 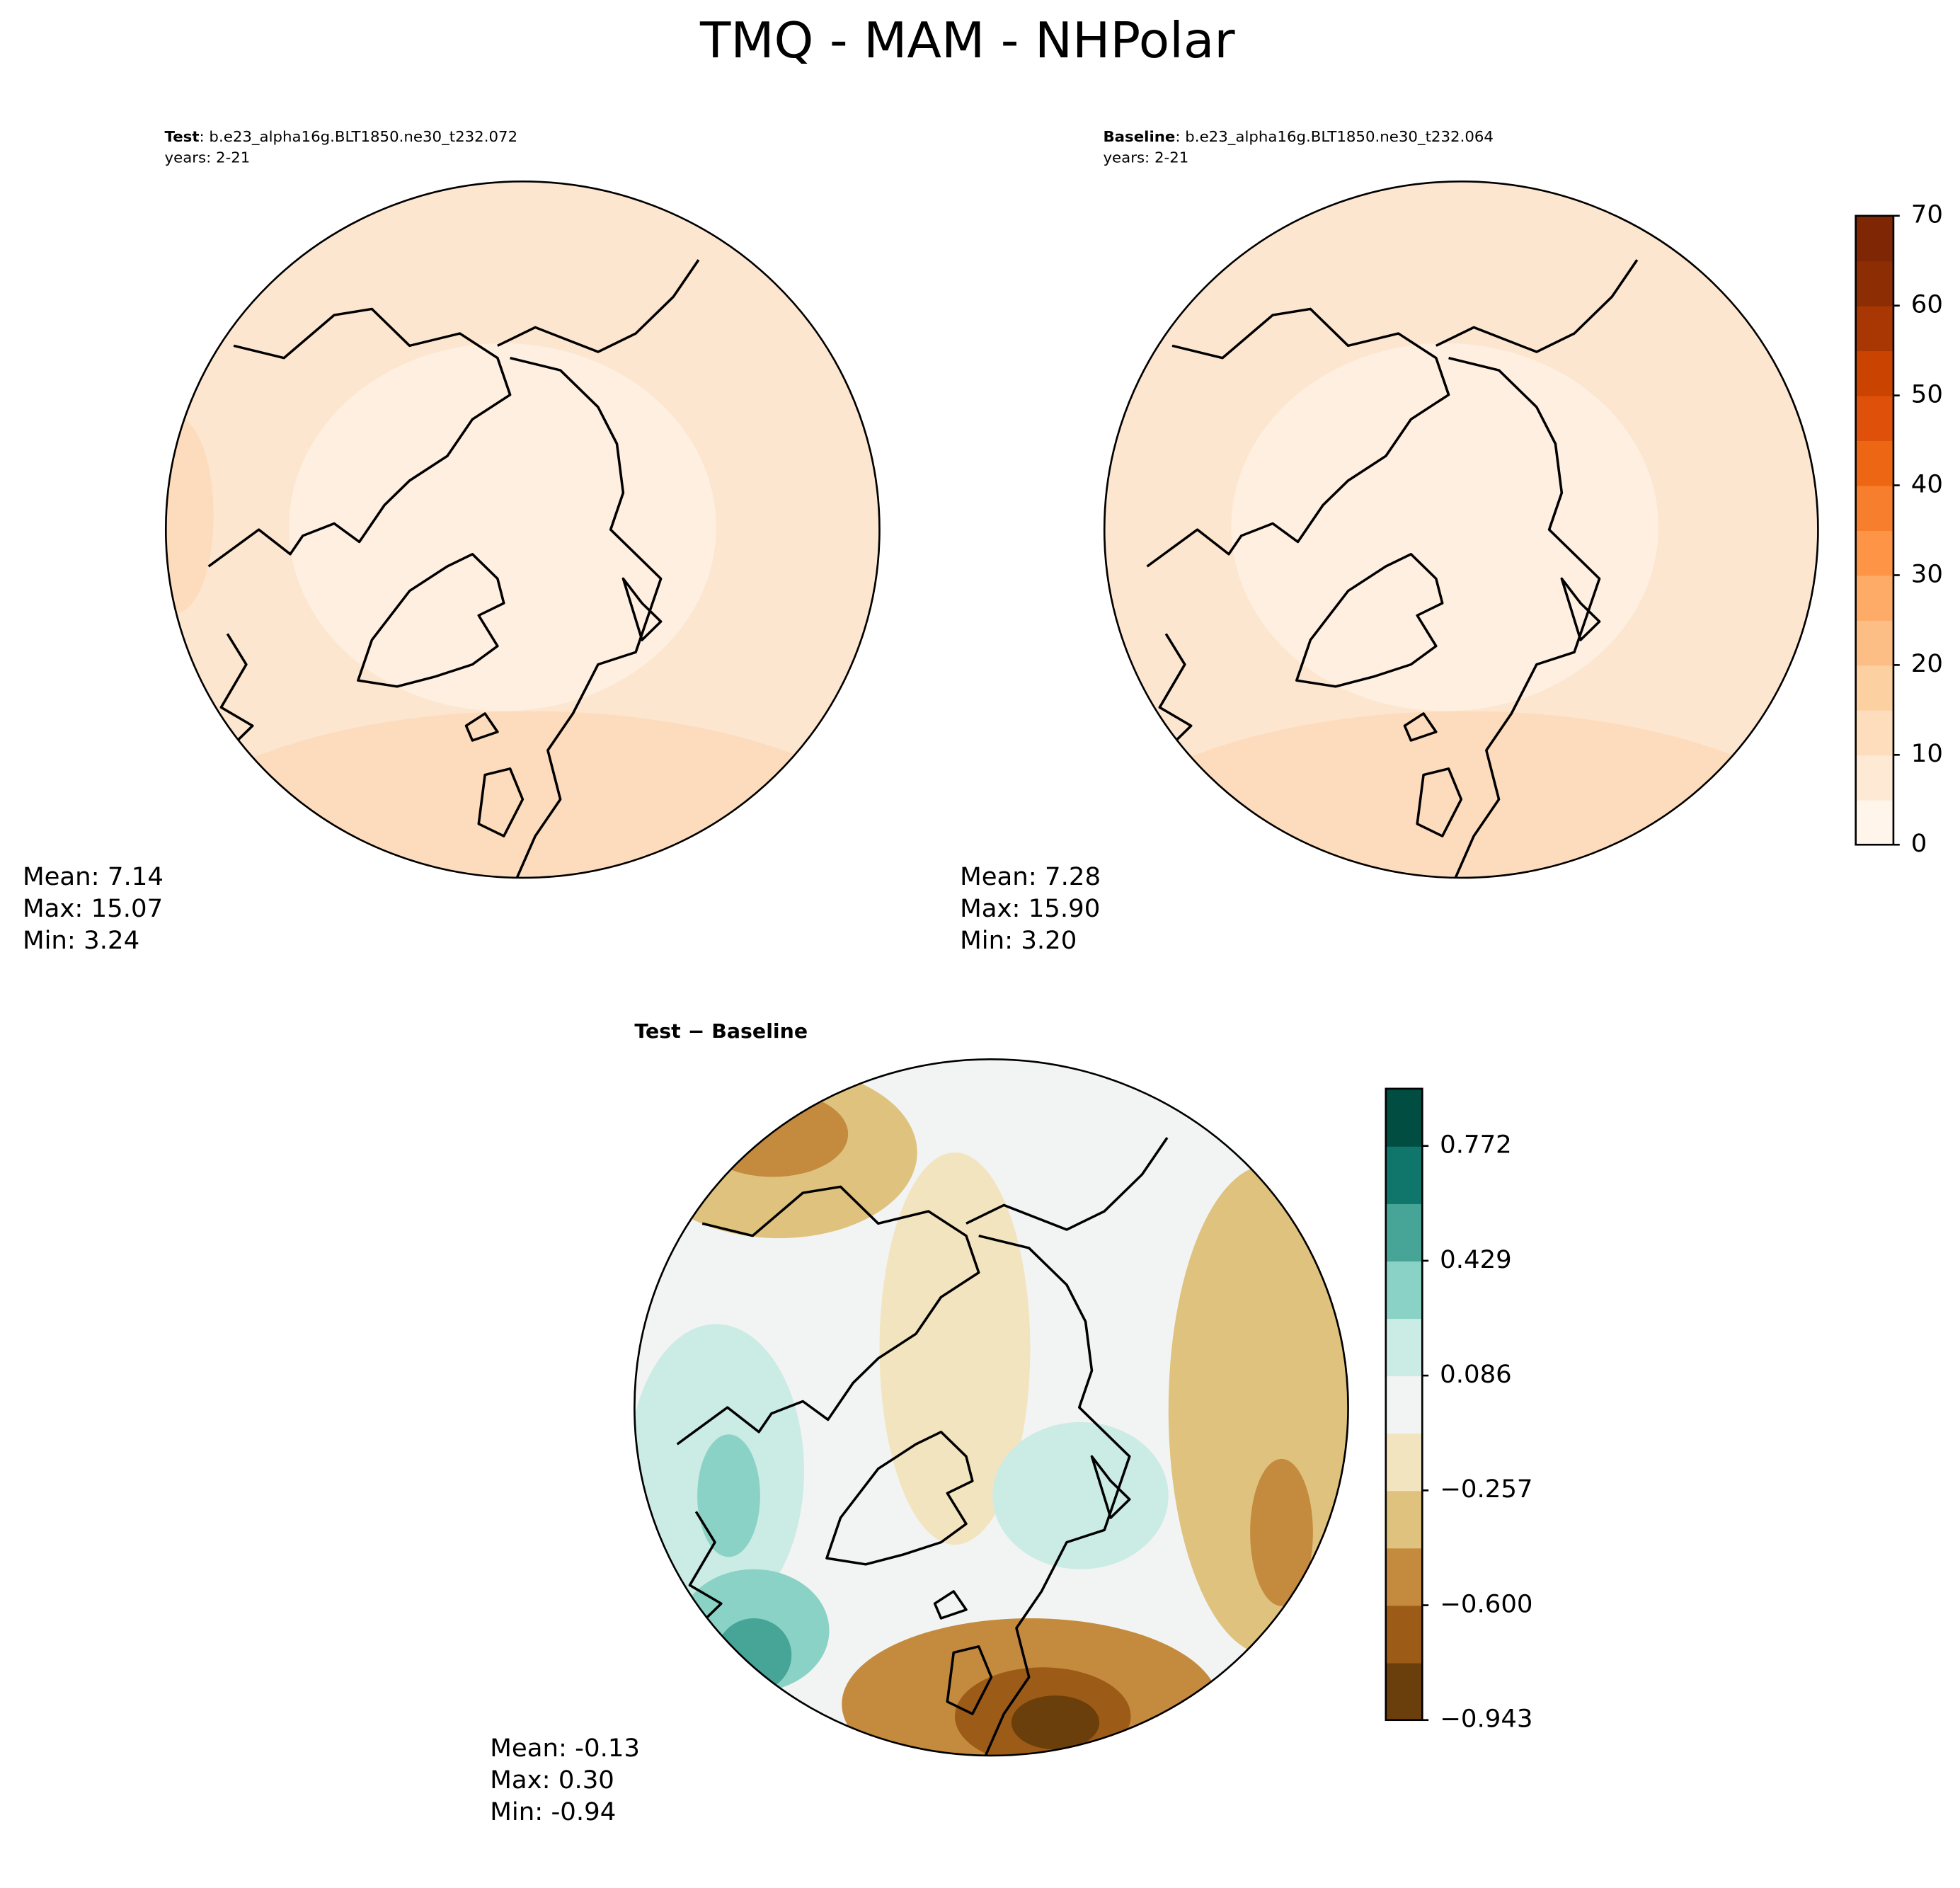 What do you see at coordinates (1476, 1374) in the screenshot?
I see `colorbar-tick-label: 0.086` at bounding box center [1476, 1374].